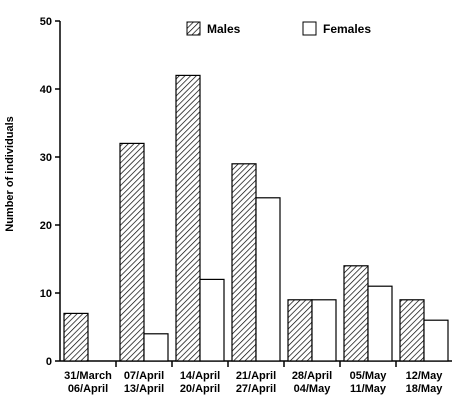  Describe the element at coordinates (369, 376) in the screenshot. I see `x-category-label: 05/May` at that location.